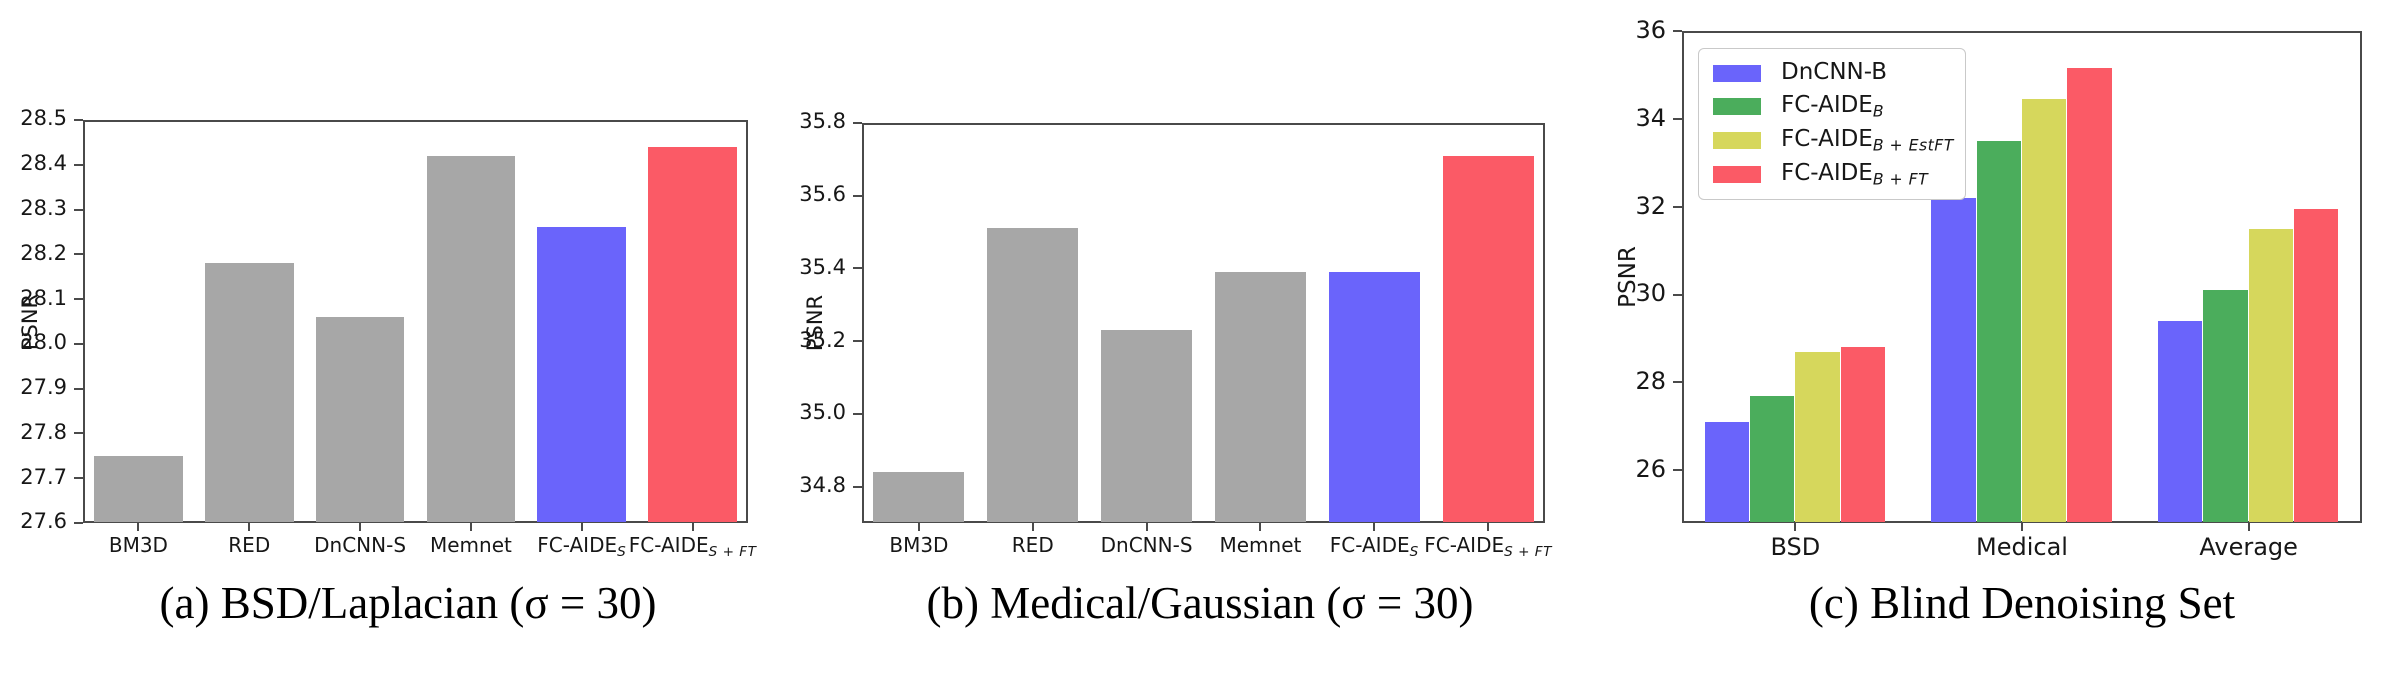 Image resolution: width=2401 pixels, height=673 pixels. I want to click on legend-item: DnCNN-B, so click(1832, 73).